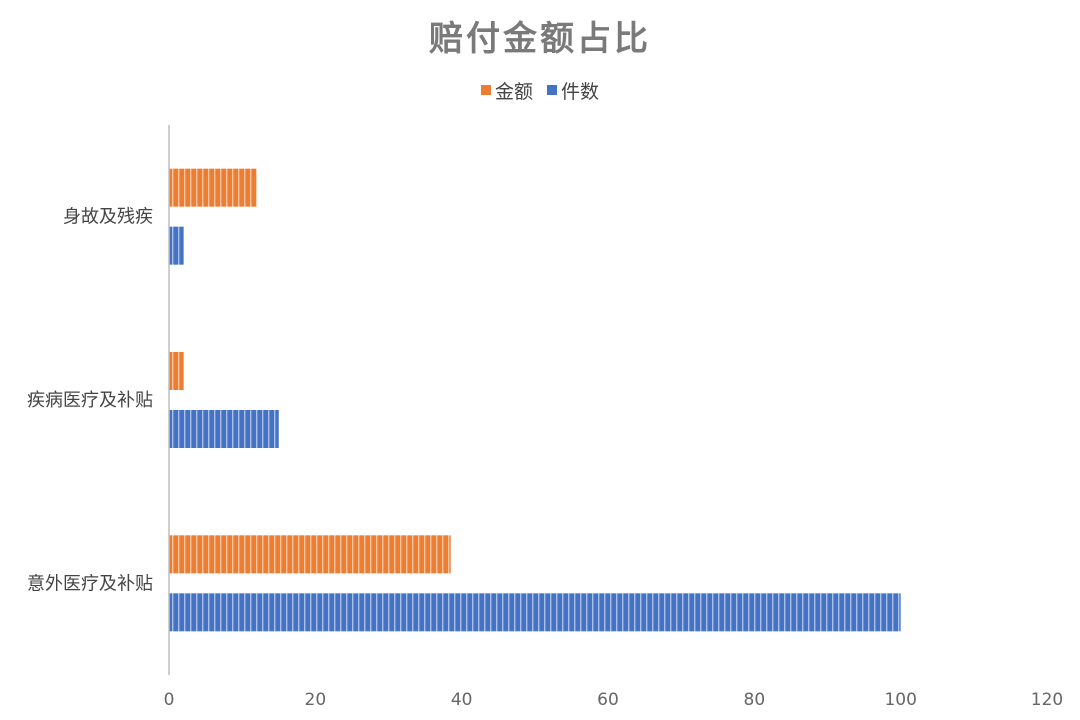 The height and width of the screenshot is (720, 1080). I want to click on bar-件数-疾病医疗及补贴, so click(224, 429).